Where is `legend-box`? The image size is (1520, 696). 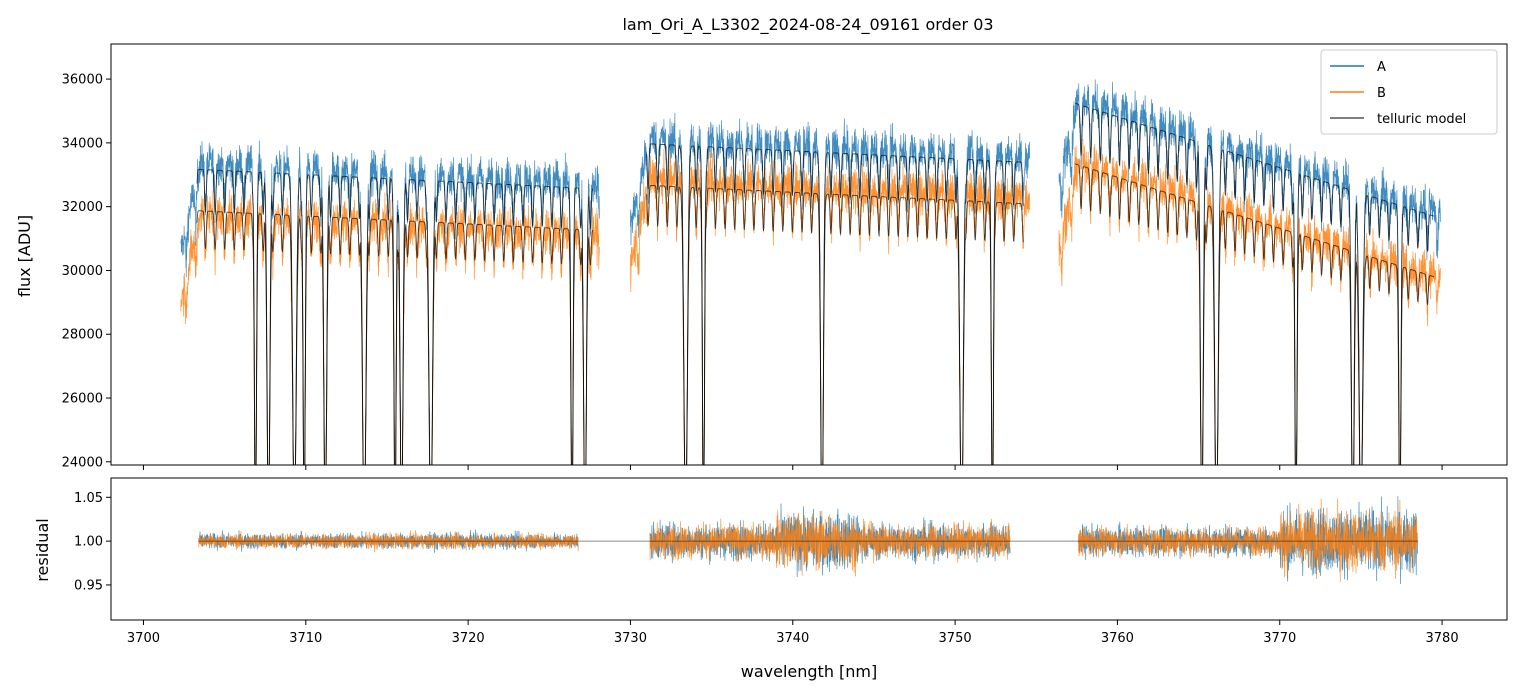 legend-box is located at coordinates (1409, 92).